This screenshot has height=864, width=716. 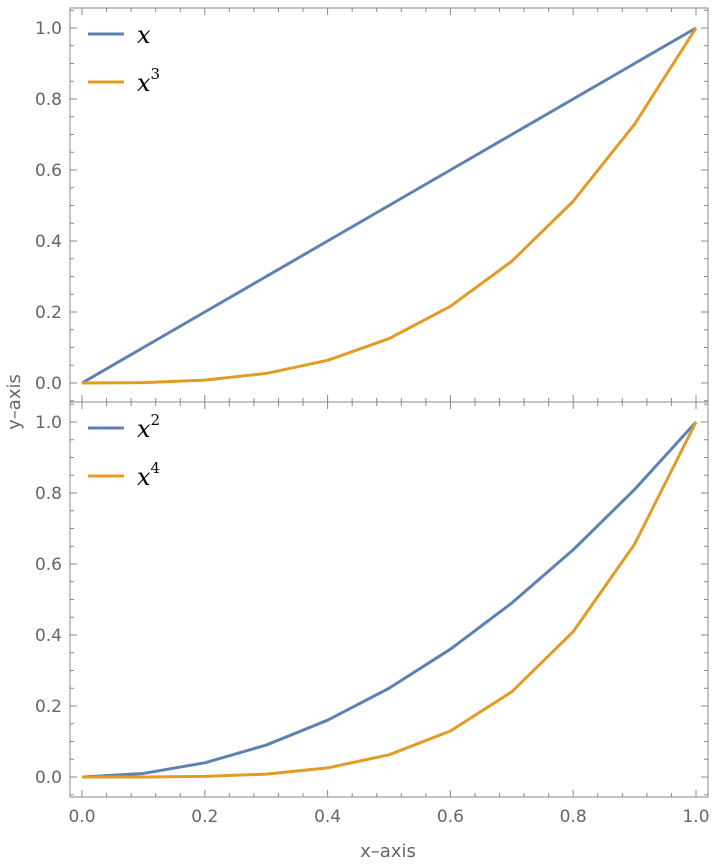 I want to click on x-tick-label: 0.6, so click(x=450, y=817).